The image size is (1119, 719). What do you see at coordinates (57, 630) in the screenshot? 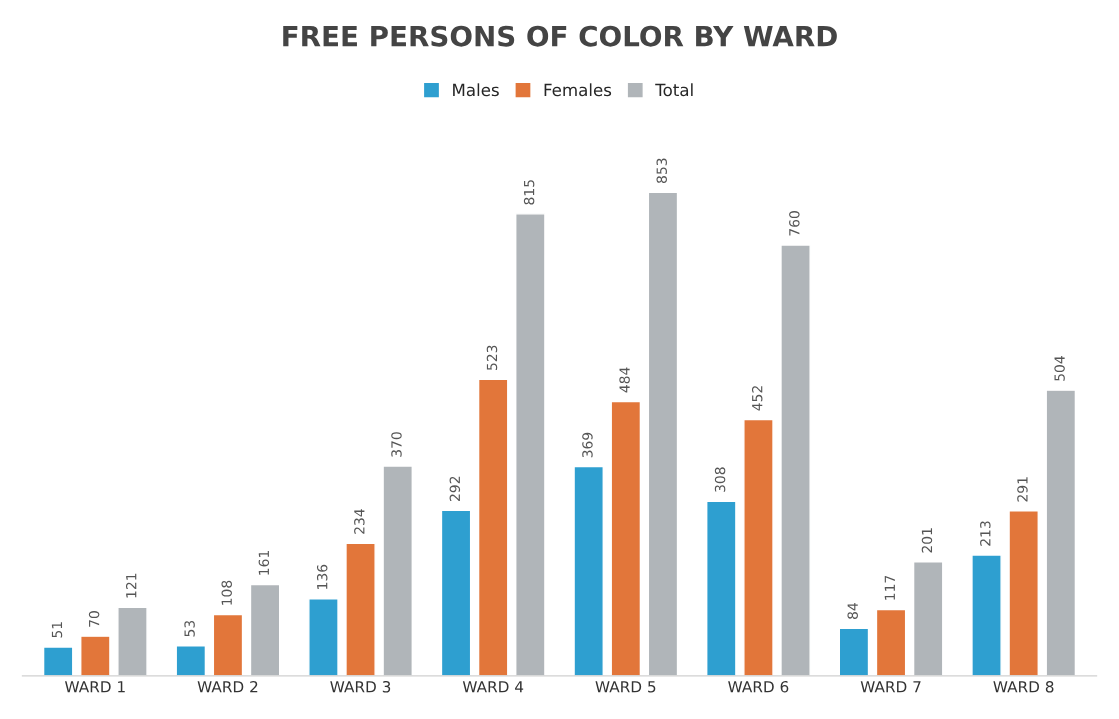
I see `data-label: 51` at bounding box center [57, 630].